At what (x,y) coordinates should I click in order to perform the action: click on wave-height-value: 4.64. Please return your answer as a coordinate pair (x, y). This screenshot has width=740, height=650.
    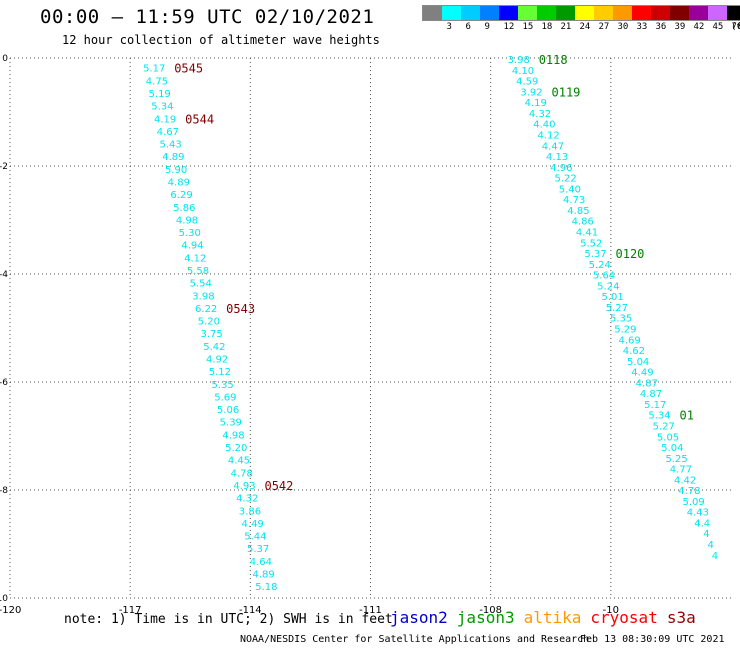
    Looking at the image, I should click on (261, 562).